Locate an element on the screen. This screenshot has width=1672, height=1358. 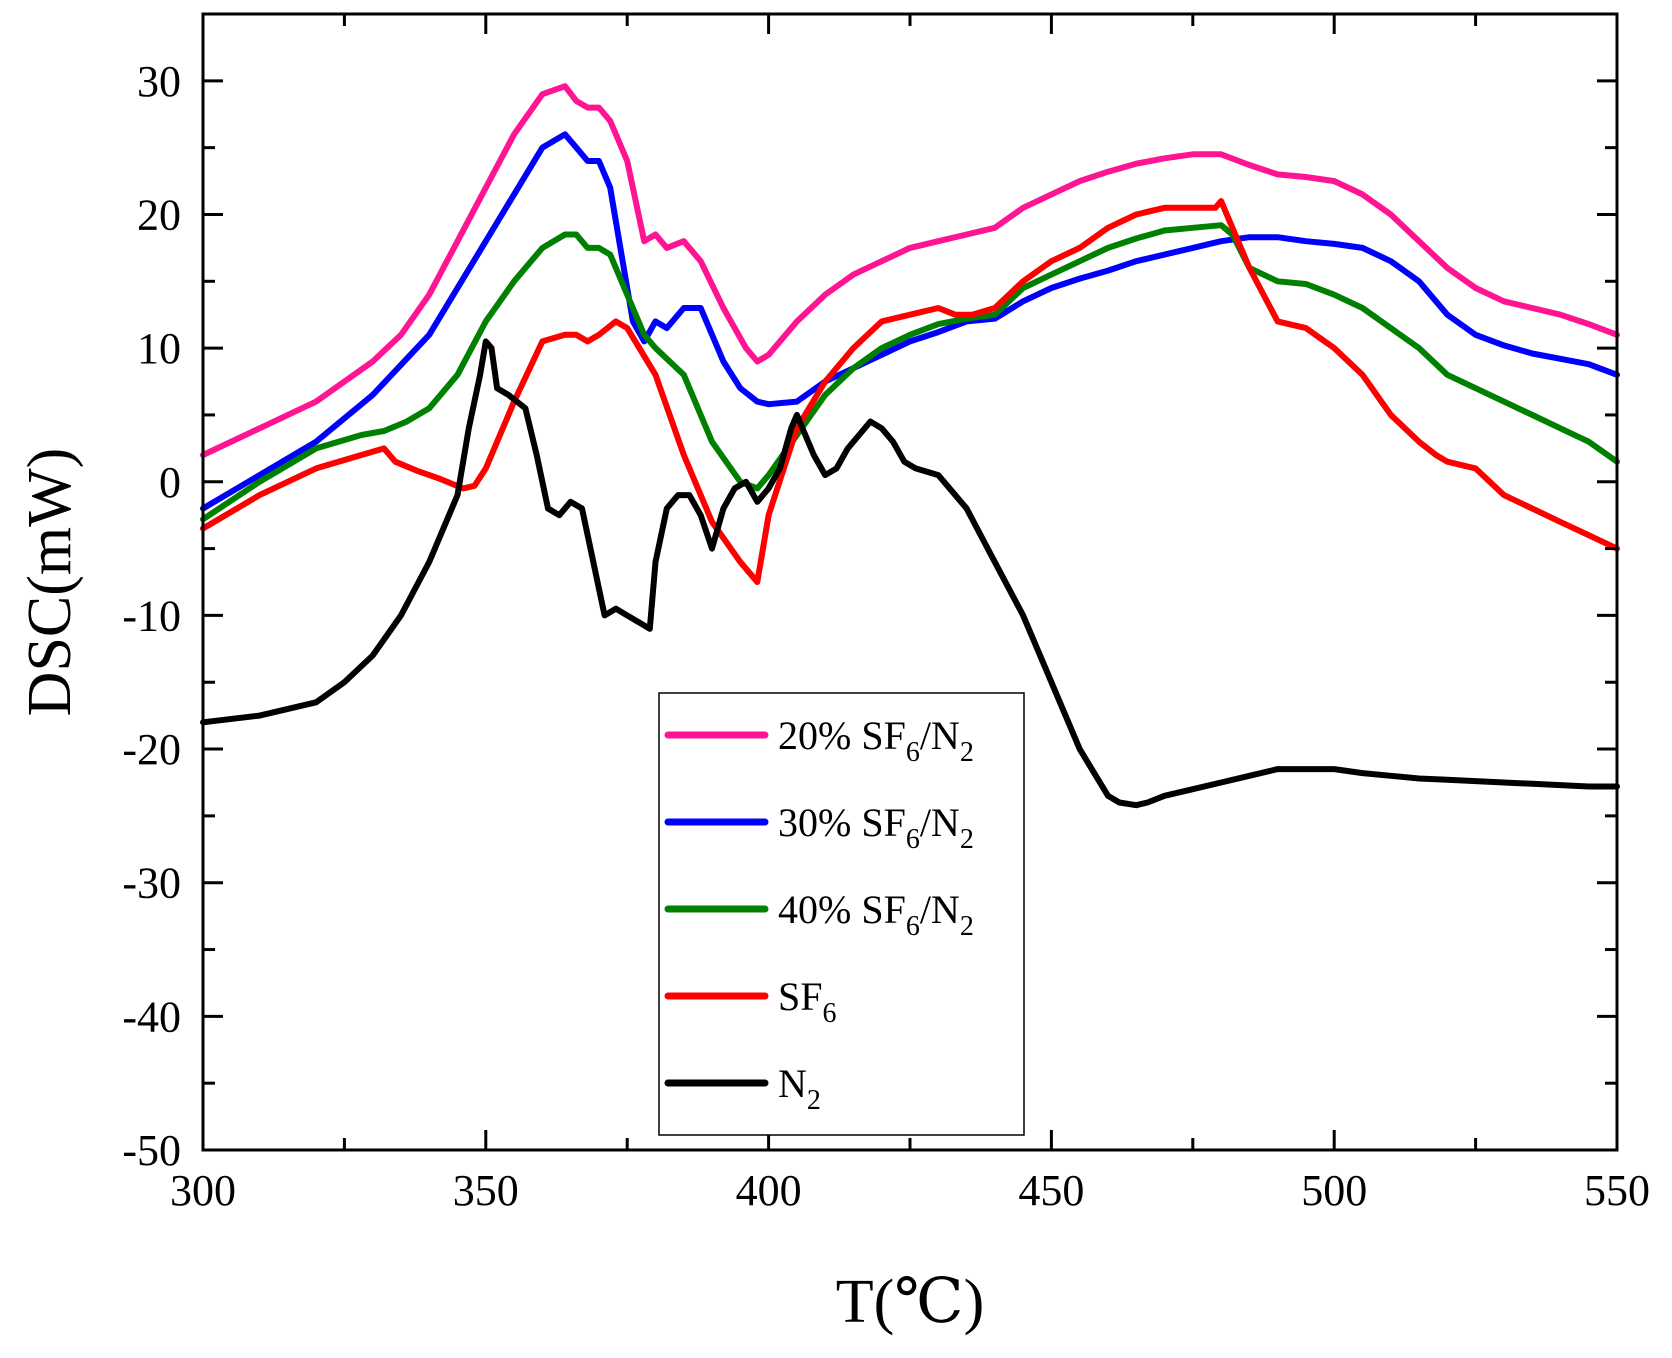
legend-label-3: SF6 is located at coordinates (807, 1001).